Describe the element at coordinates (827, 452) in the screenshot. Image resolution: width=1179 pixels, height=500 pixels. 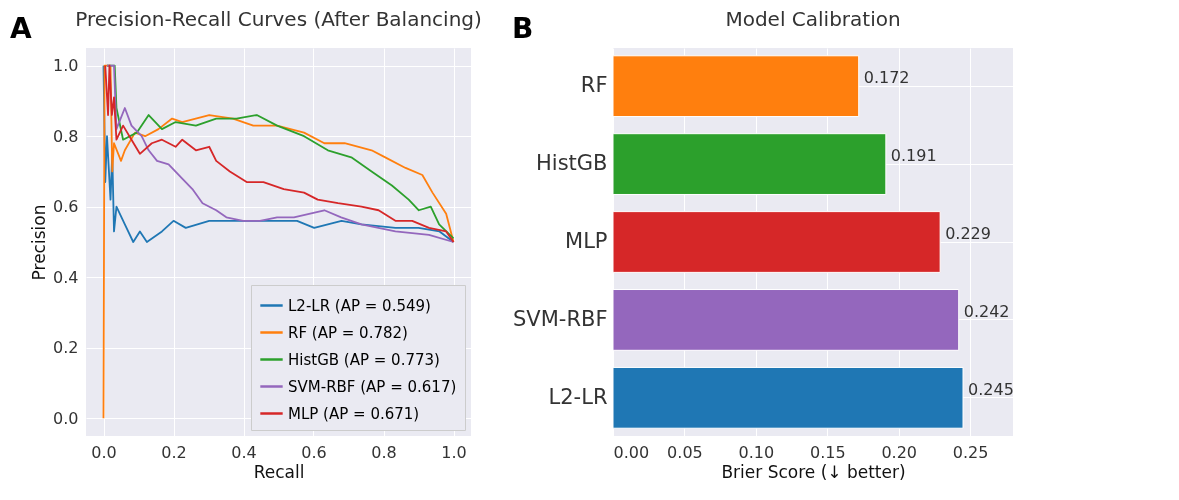
I see `x-tick-label: 0.15` at that location.